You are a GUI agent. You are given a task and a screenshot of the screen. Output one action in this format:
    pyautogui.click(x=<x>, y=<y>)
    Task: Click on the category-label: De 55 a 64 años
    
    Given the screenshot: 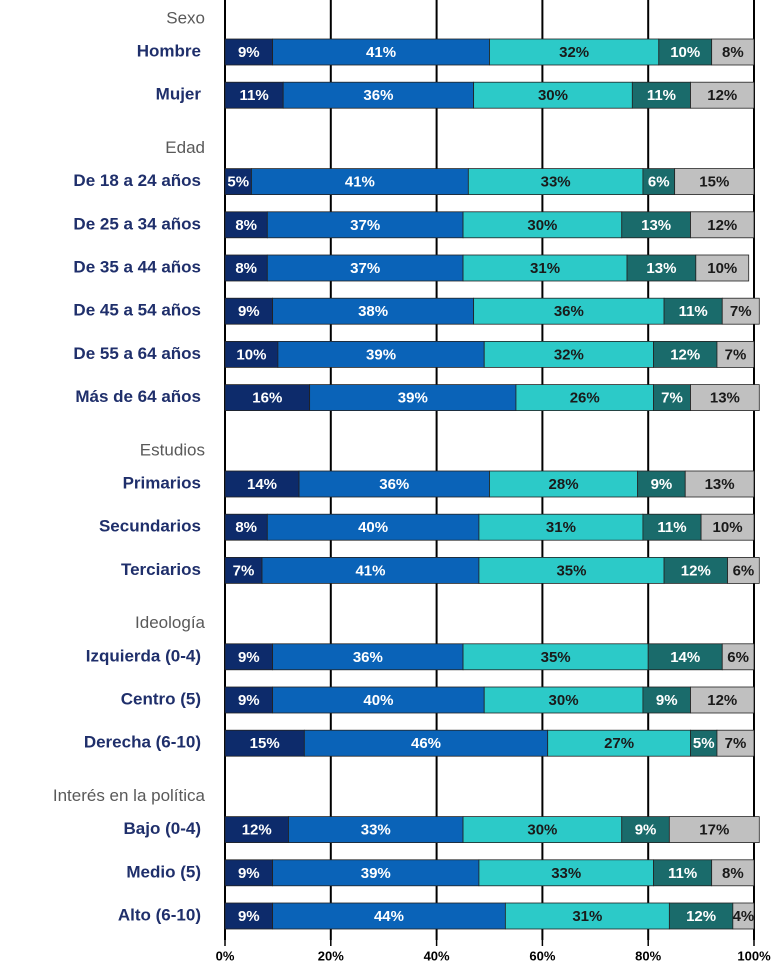 What is the action you would take?
    pyautogui.click(x=137, y=353)
    